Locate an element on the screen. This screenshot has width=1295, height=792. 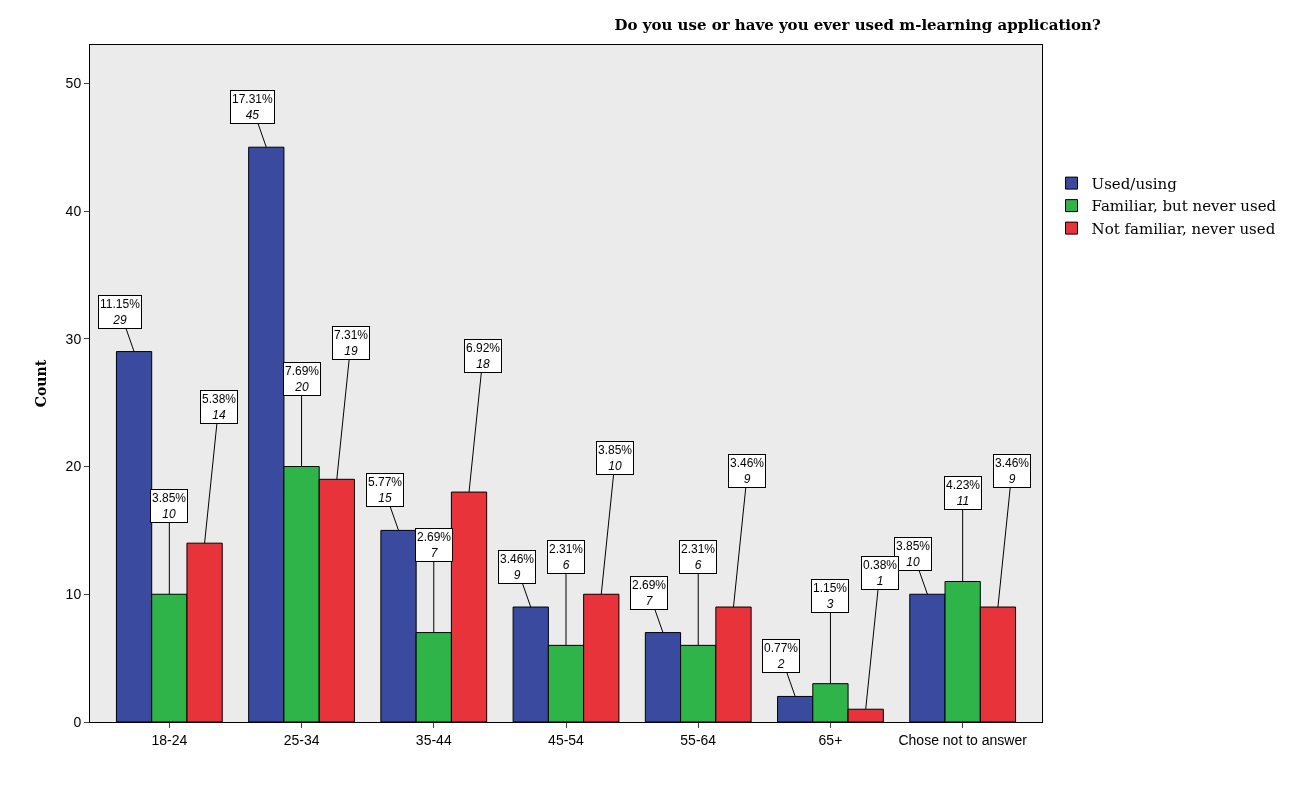
data-label: 5.77% 15 is located at coordinates (385, 490).